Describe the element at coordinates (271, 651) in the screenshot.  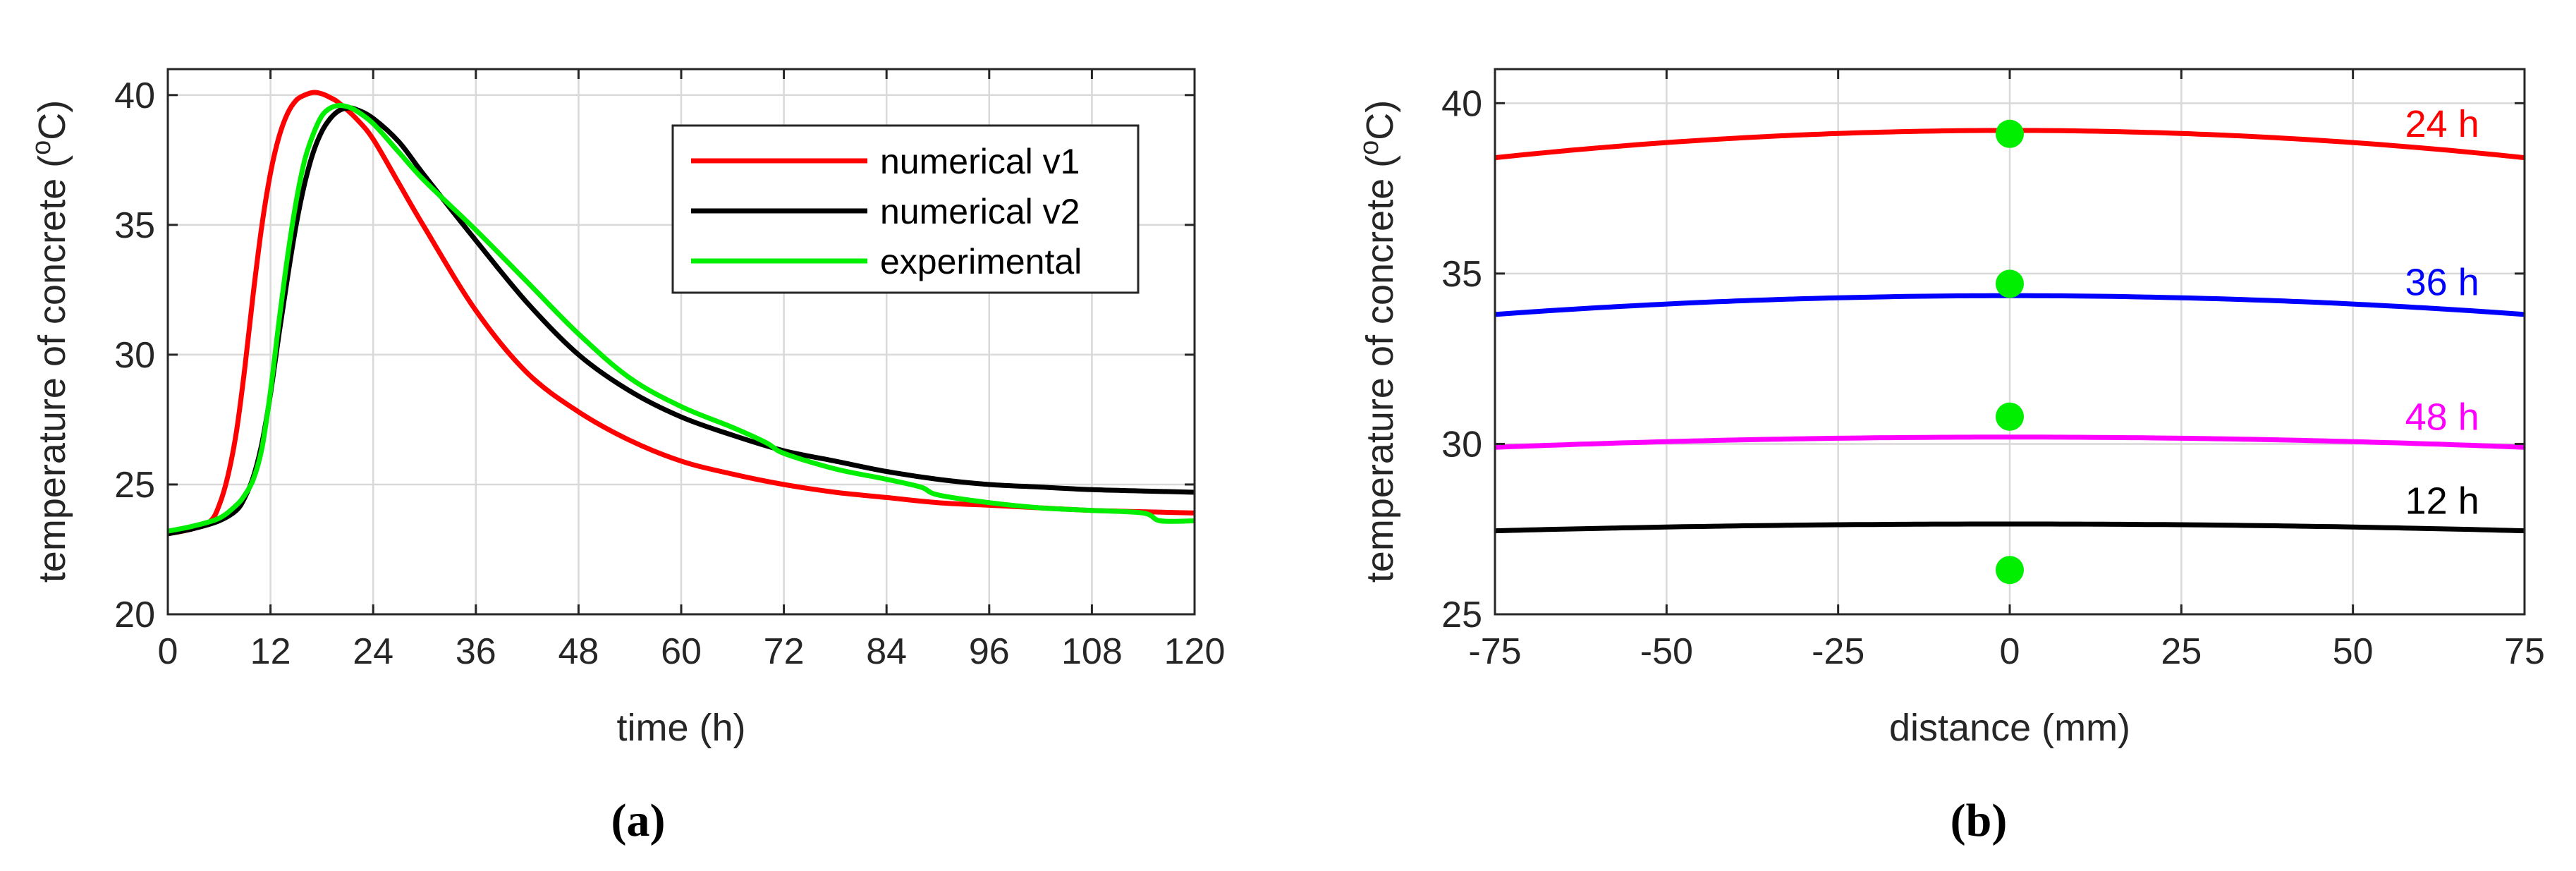
I see `chart-a-xtick-label: 12` at that location.